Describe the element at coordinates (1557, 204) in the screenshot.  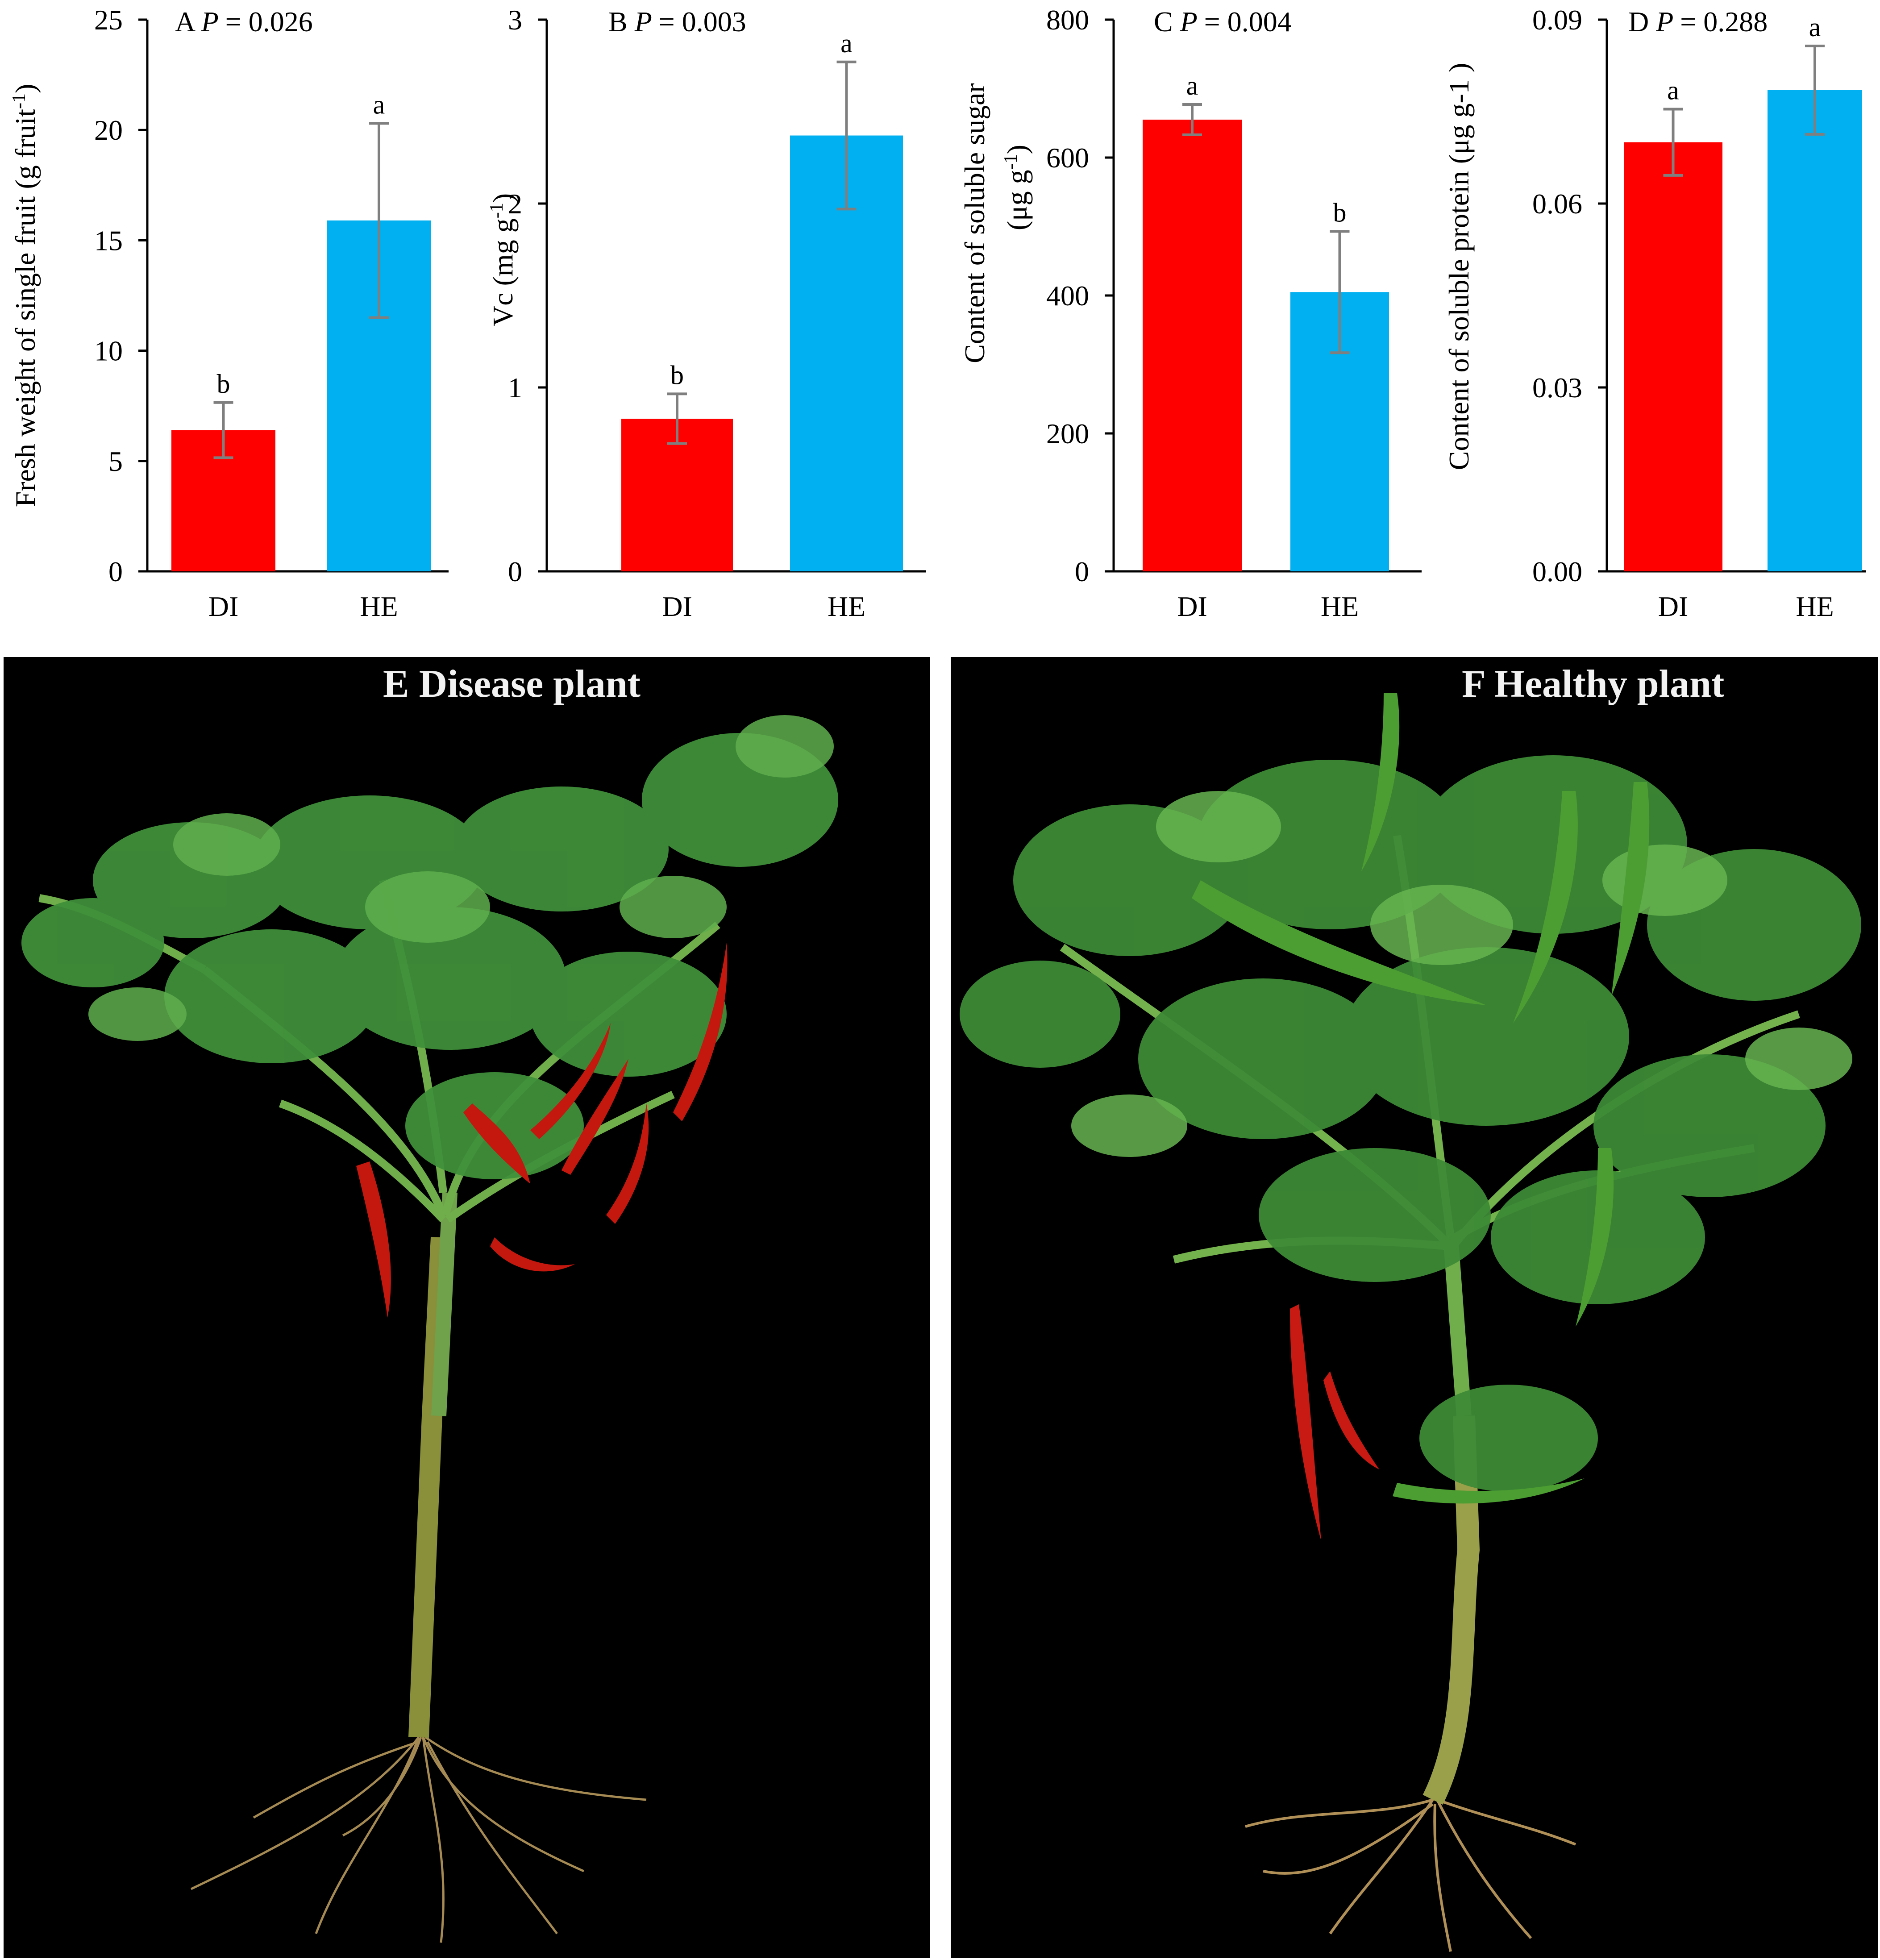
I see `y-tick-label: 0.06` at that location.